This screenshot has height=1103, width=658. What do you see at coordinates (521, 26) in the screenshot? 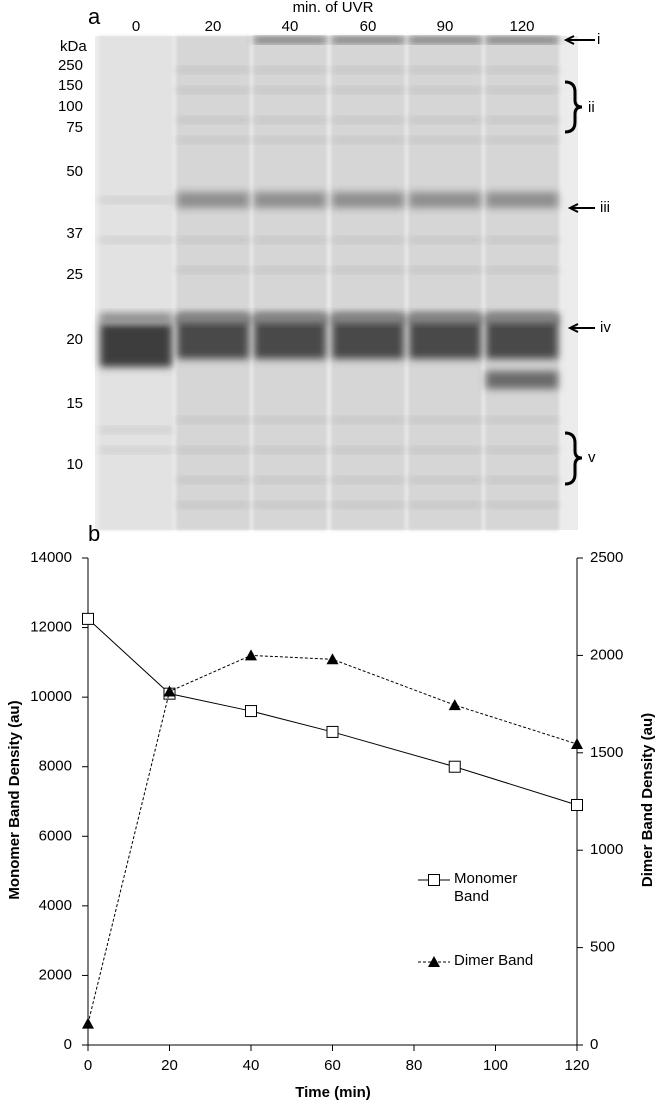
I see `lane-label: 120` at bounding box center [521, 26].